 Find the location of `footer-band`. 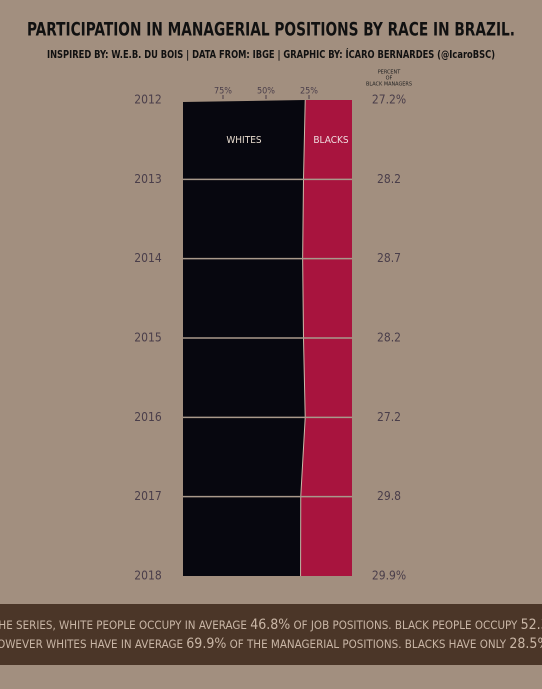

footer-band is located at coordinates (271, 634).